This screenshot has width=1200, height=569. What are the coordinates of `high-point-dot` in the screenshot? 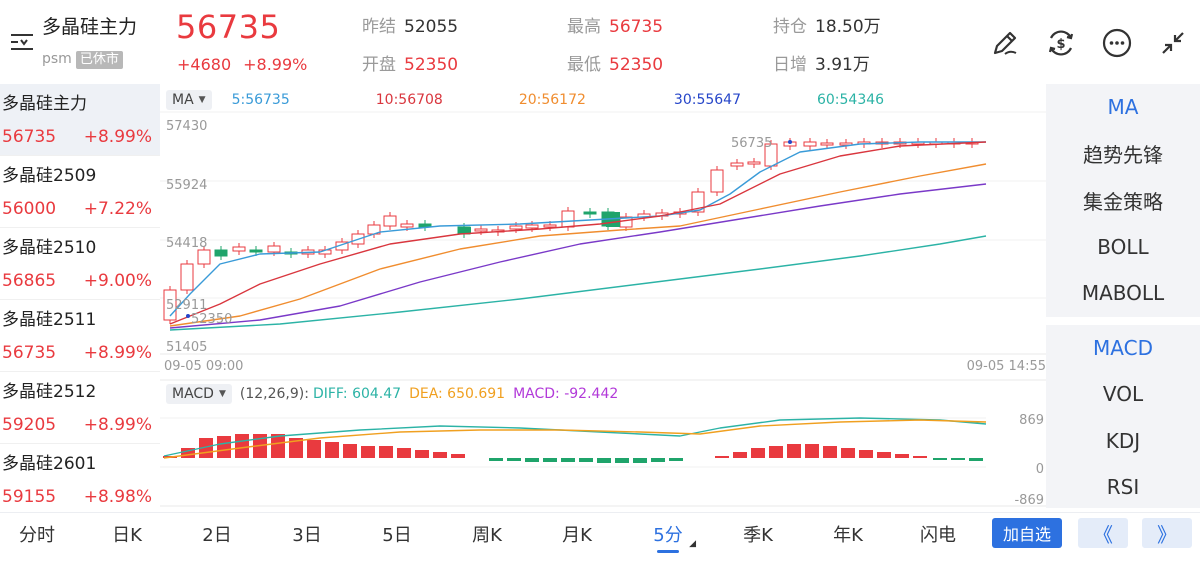 It's located at (790, 142).